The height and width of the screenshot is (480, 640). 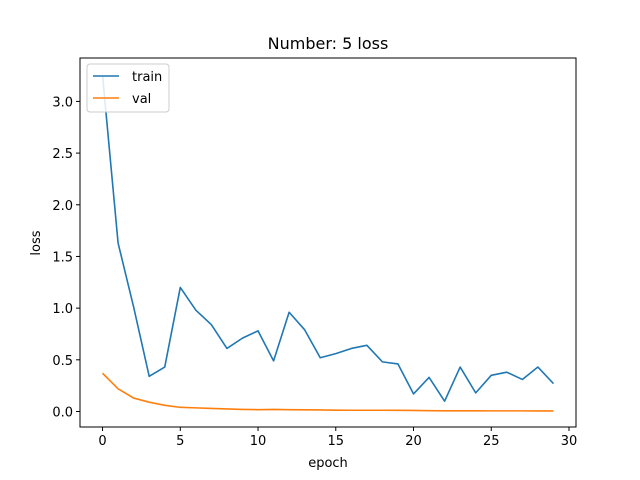 What do you see at coordinates (62, 361) in the screenshot?
I see `y-tick-label: 0.5` at bounding box center [62, 361].